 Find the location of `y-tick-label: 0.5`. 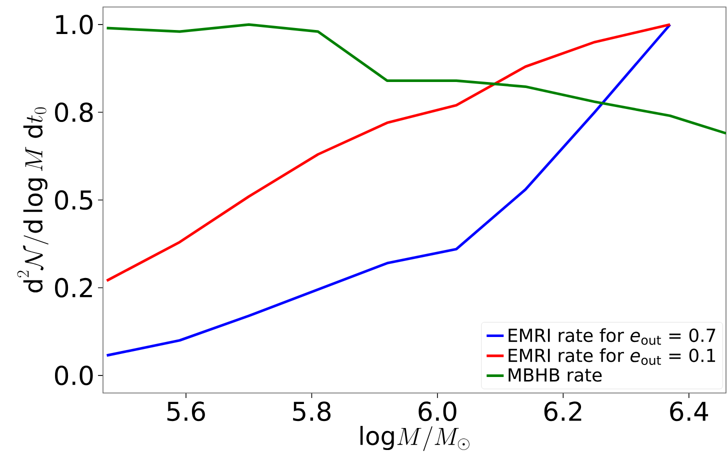

y-tick-label: 0.5 is located at coordinates (73, 200).